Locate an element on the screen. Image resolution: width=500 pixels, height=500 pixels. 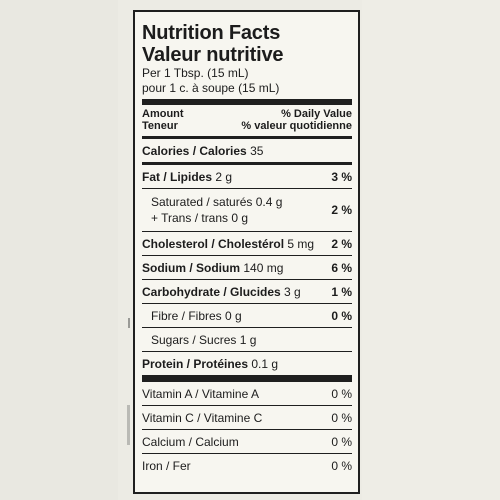
sodium-value: 140 mg is located at coordinates (263, 267).